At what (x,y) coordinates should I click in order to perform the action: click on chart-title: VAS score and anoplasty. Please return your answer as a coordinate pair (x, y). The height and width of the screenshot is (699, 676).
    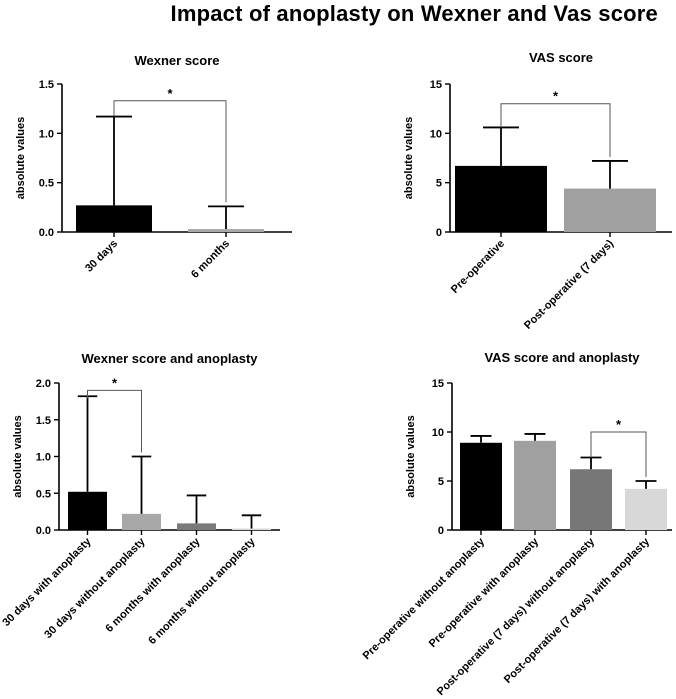
    Looking at the image, I should click on (562, 357).